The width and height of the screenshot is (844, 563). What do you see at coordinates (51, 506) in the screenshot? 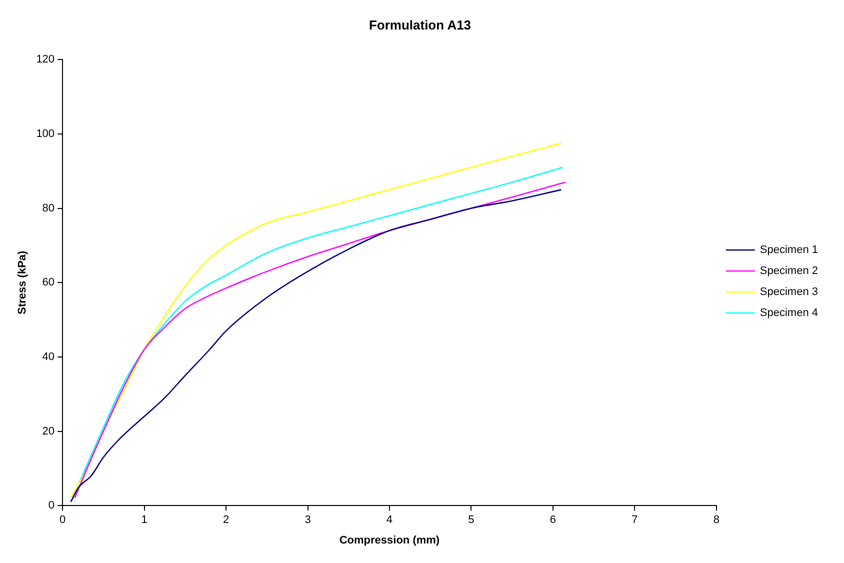
I see `y-tick-label: 0` at bounding box center [51, 506].